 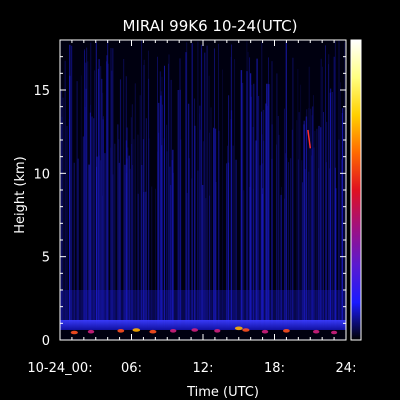 I want to click on colorbar, so click(x=356, y=190).